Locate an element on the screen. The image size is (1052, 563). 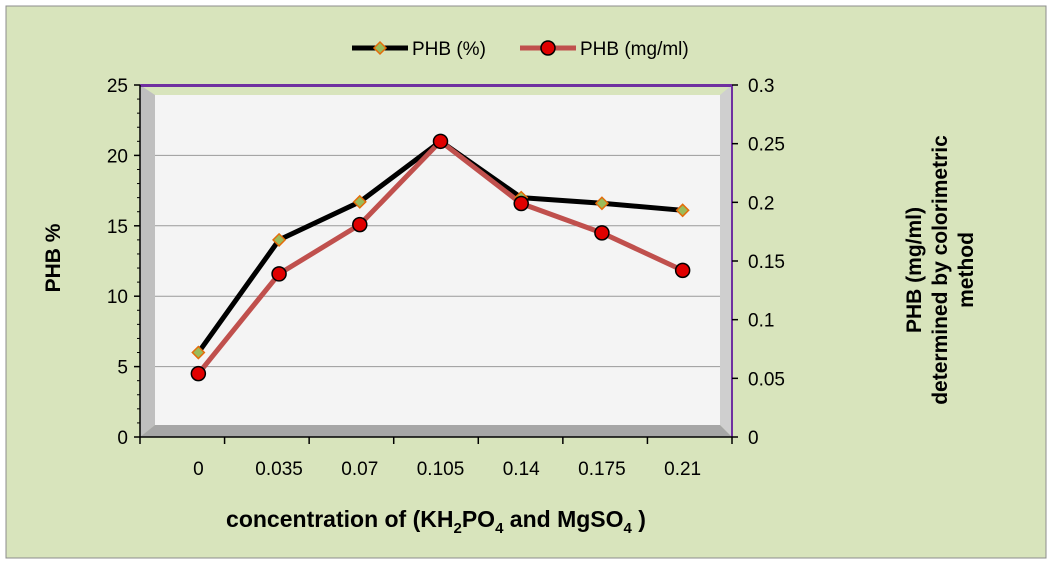
legend-marker-mgml is located at coordinates (548, 48).